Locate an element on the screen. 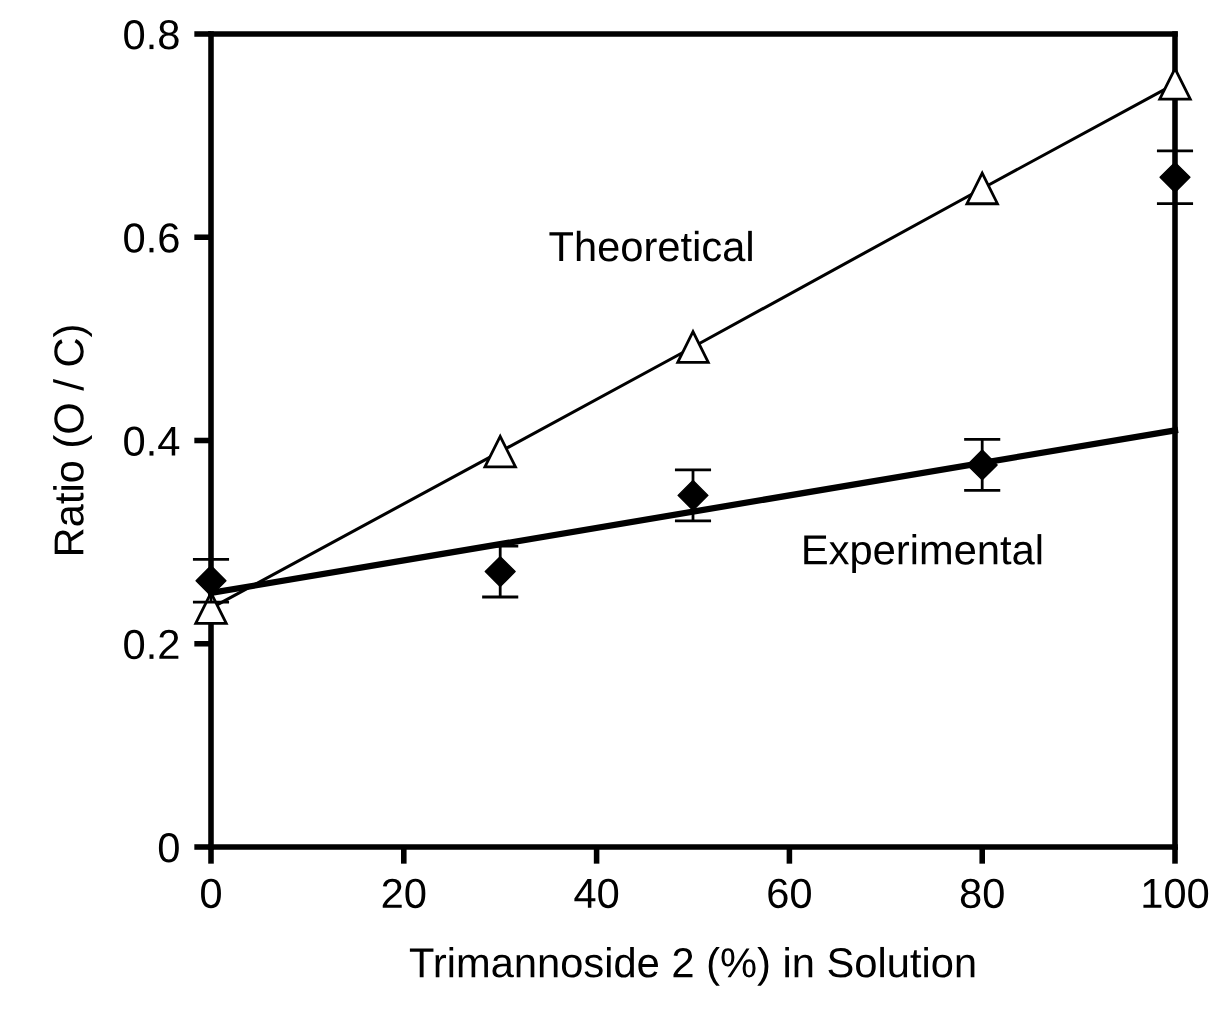 This screenshot has height=1022, width=1219. x-tick-label: 60 is located at coordinates (789, 893).